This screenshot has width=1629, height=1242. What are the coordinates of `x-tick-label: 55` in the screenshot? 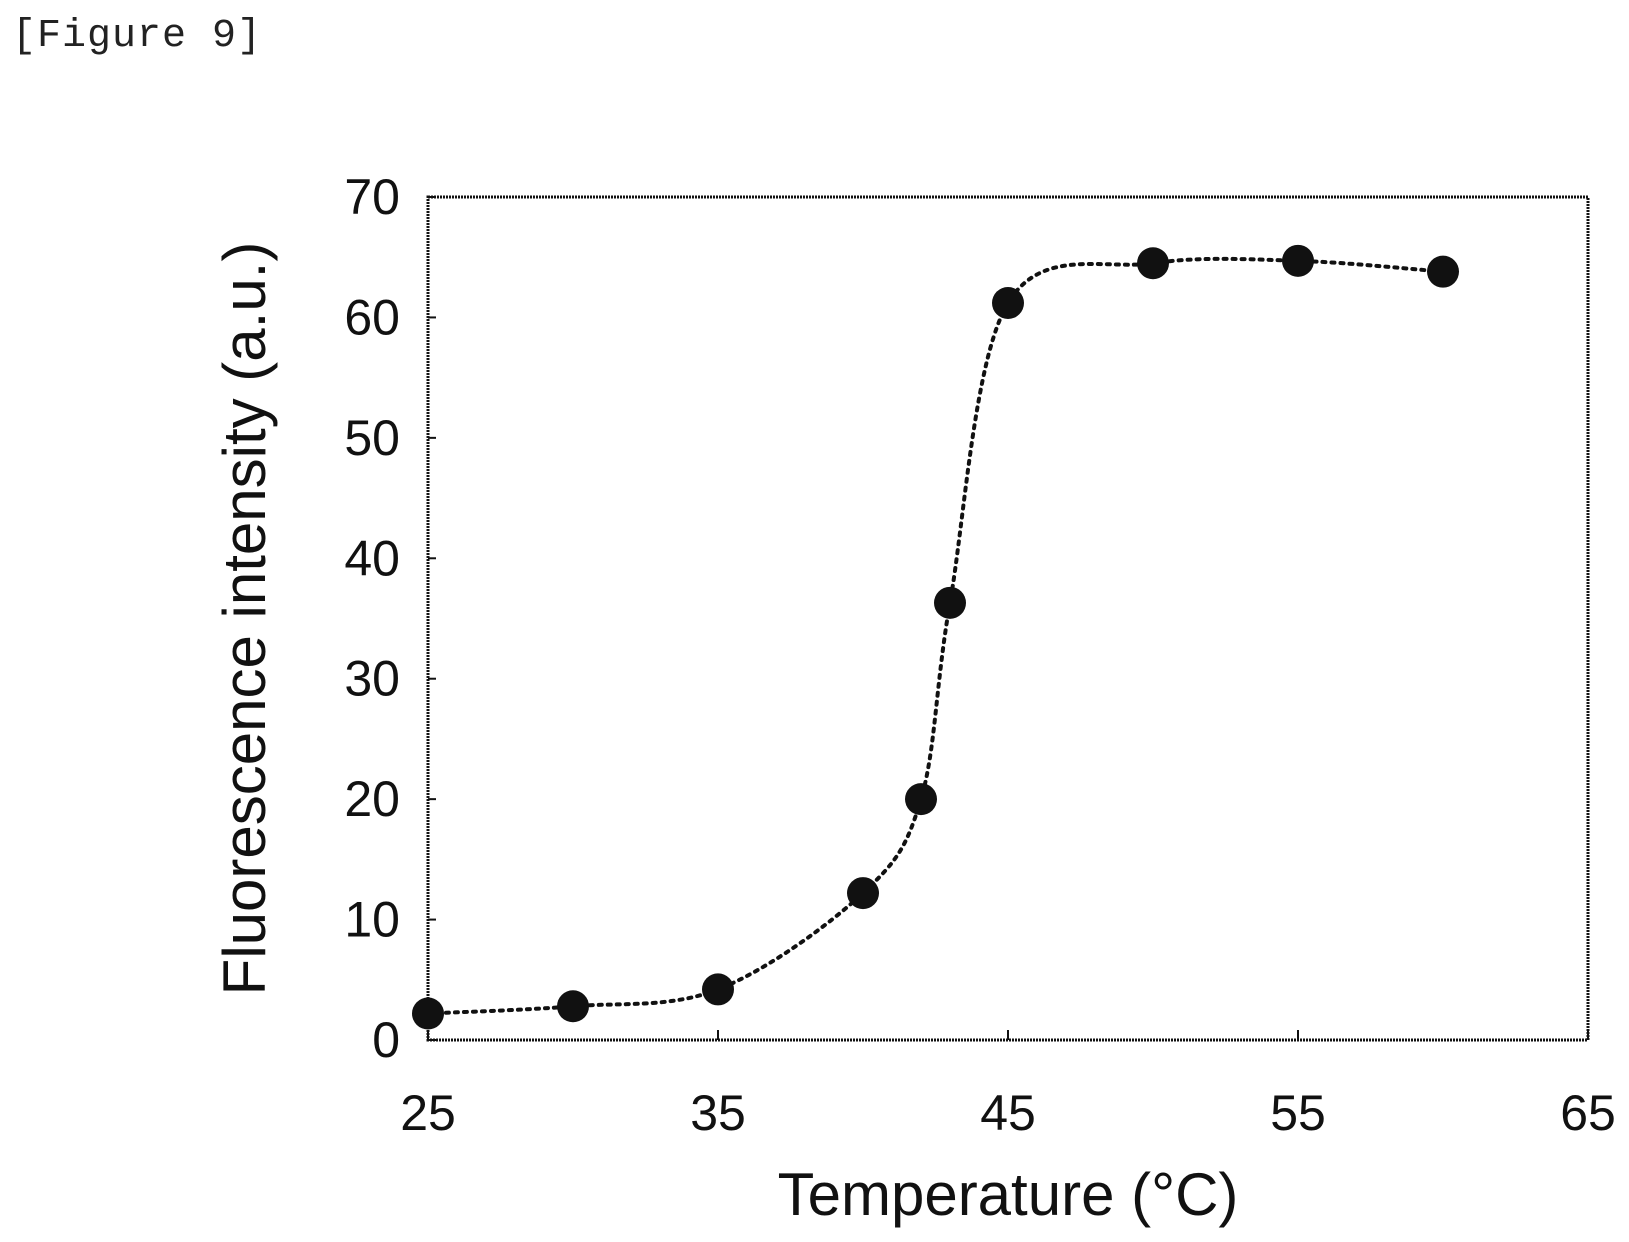 It's located at (1298, 1113).